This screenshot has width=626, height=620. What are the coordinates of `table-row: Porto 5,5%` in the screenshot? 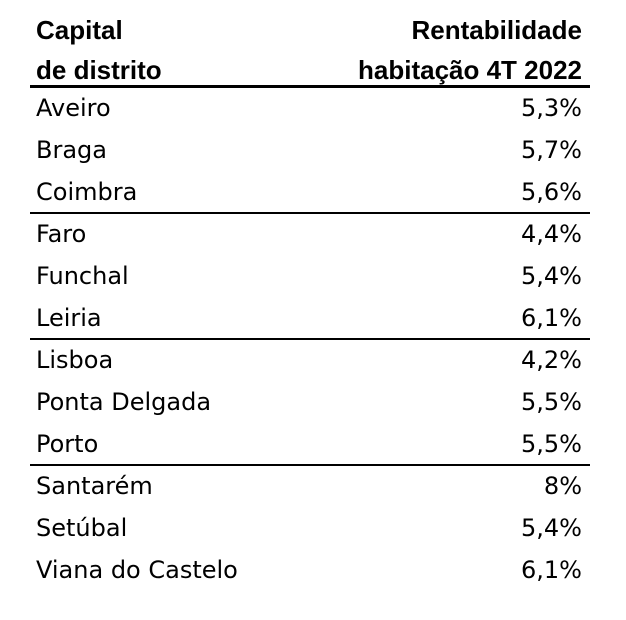 It's located at (310, 445).